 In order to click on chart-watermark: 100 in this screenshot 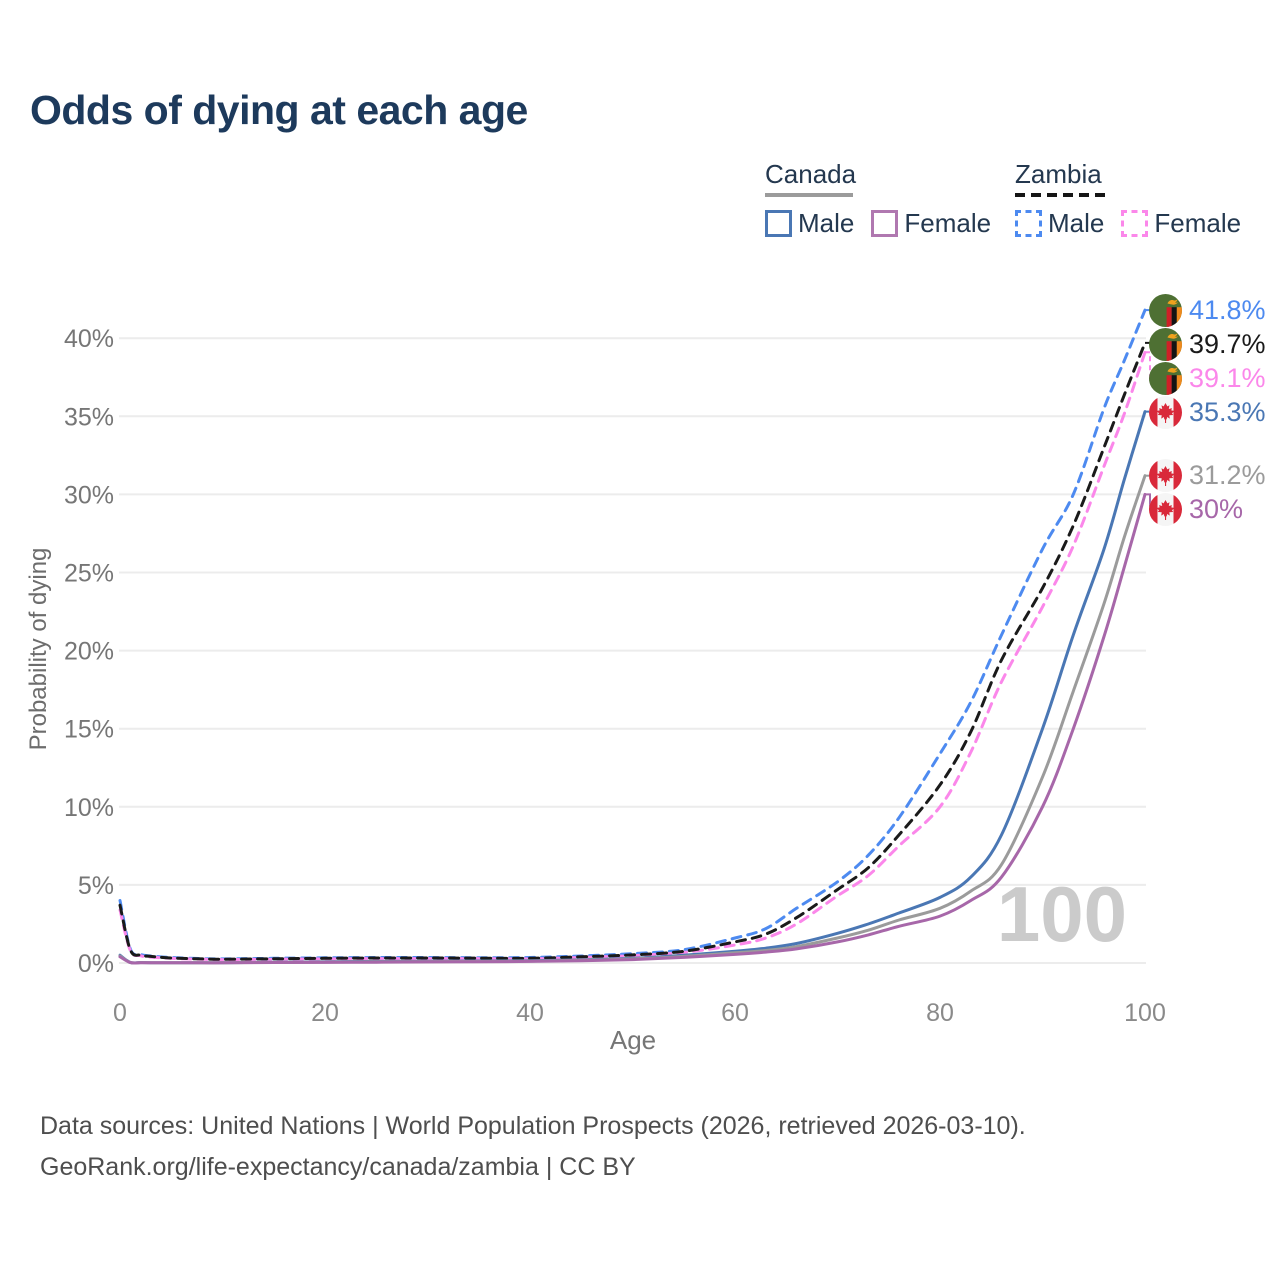, I will do `click(1062, 914)`.